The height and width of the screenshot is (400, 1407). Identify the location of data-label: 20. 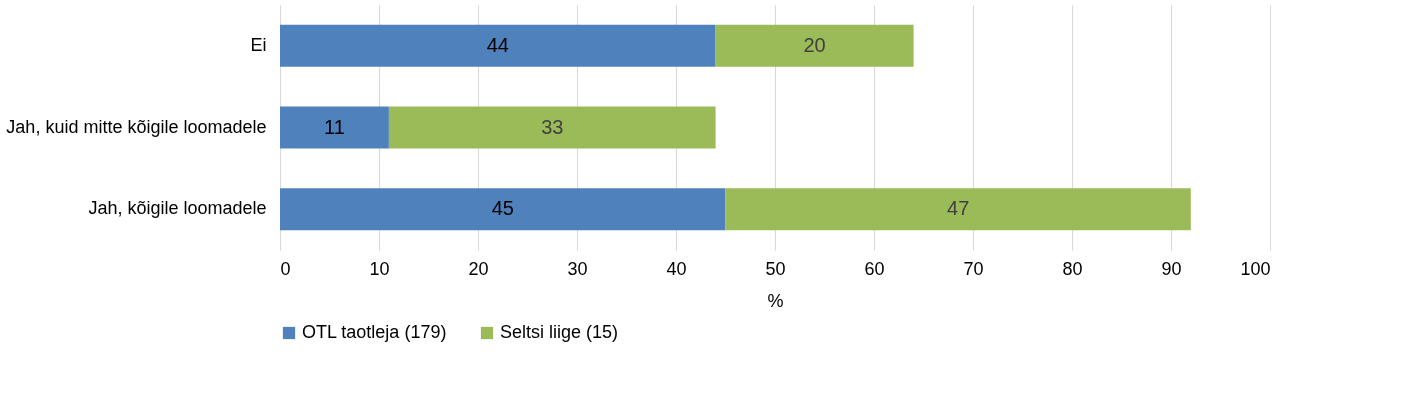
(814, 44).